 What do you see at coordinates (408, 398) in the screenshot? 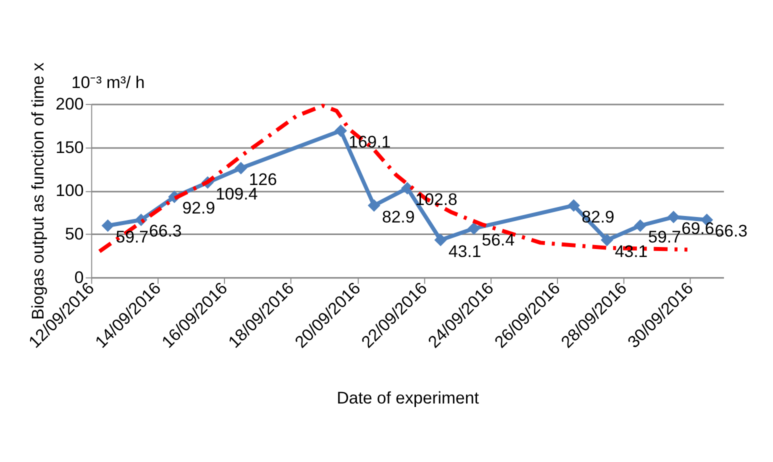
I see `x-axis-title: Date of experiment` at bounding box center [408, 398].